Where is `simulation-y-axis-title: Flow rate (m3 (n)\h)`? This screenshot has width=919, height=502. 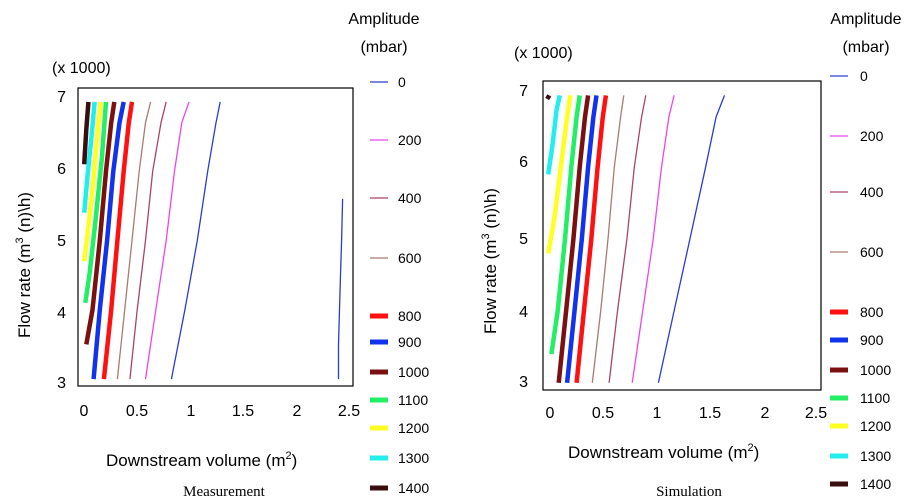 simulation-y-axis-title: Flow rate (m3 (n)\h) is located at coordinates (490, 261).